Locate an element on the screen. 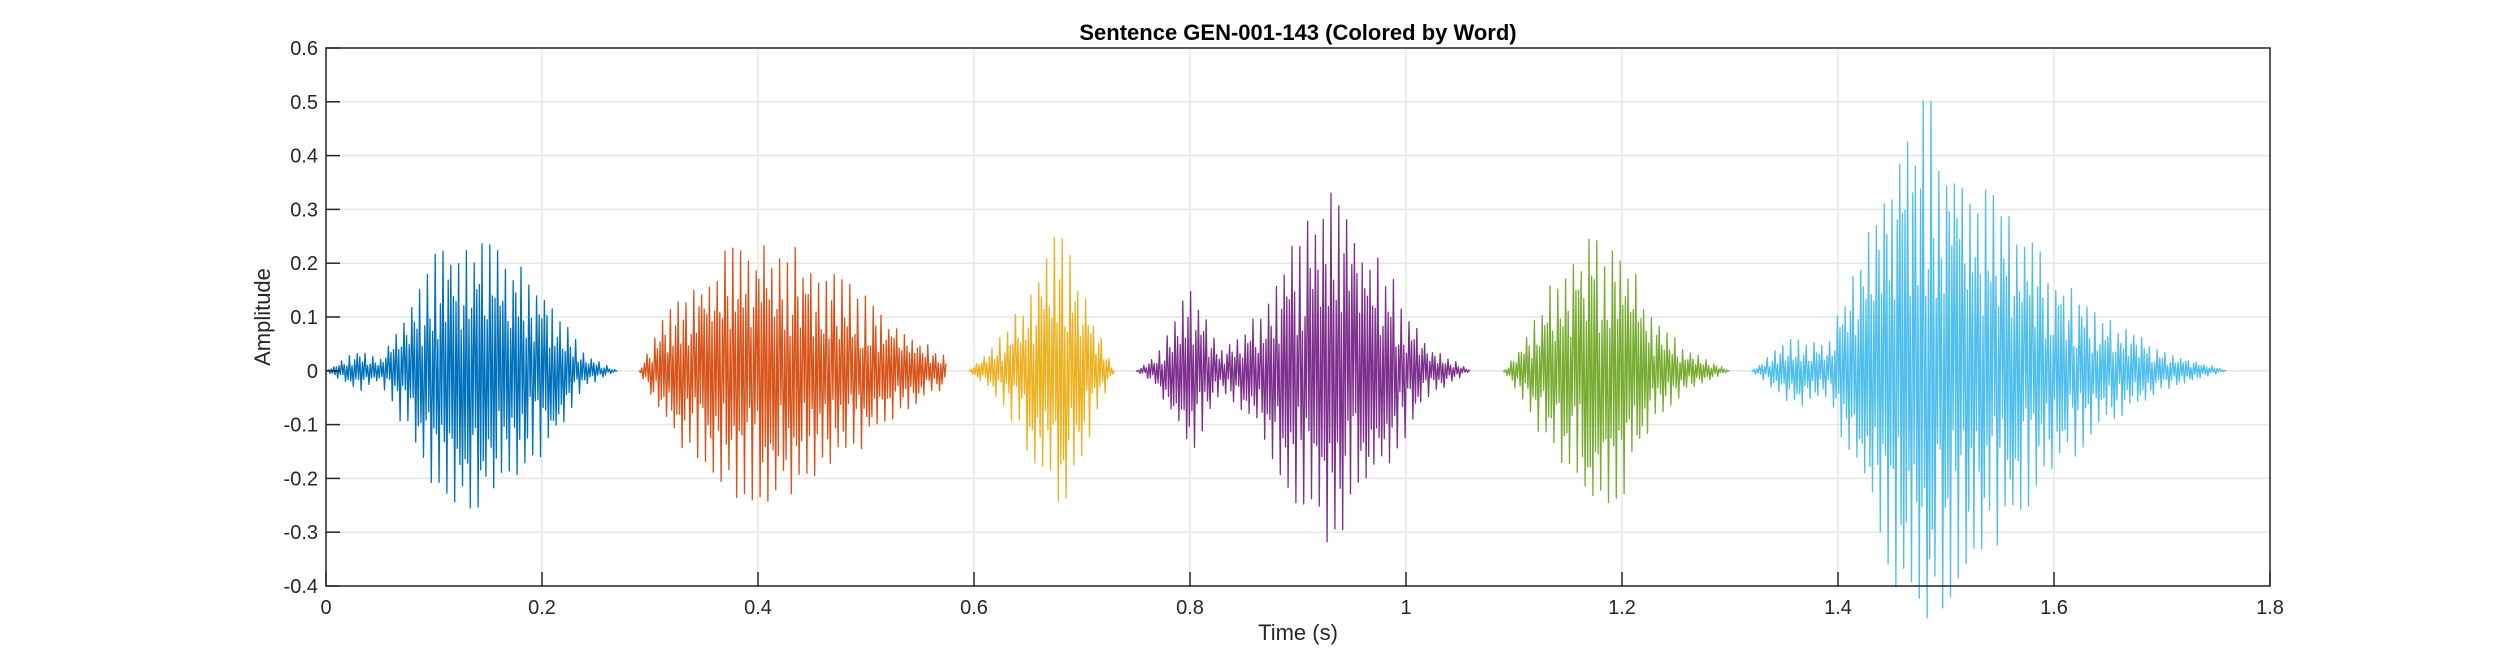 The image size is (2500, 657). x-tick-label: 1.2 is located at coordinates (1622, 608).